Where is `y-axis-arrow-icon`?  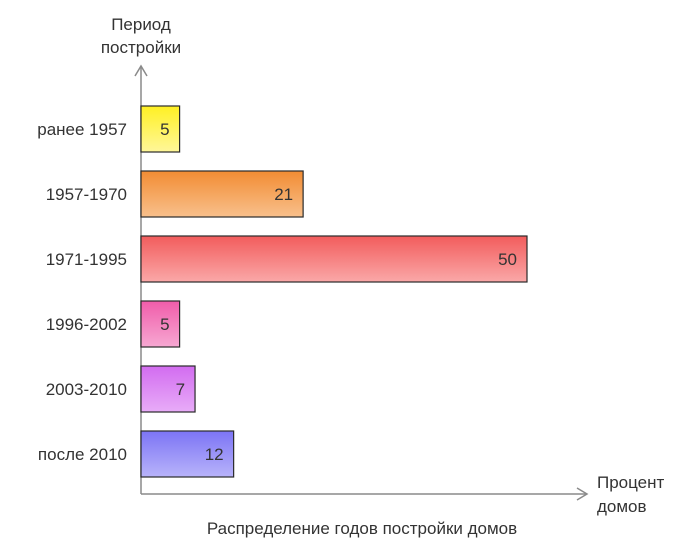 y-axis-arrow-icon is located at coordinates (141, 70).